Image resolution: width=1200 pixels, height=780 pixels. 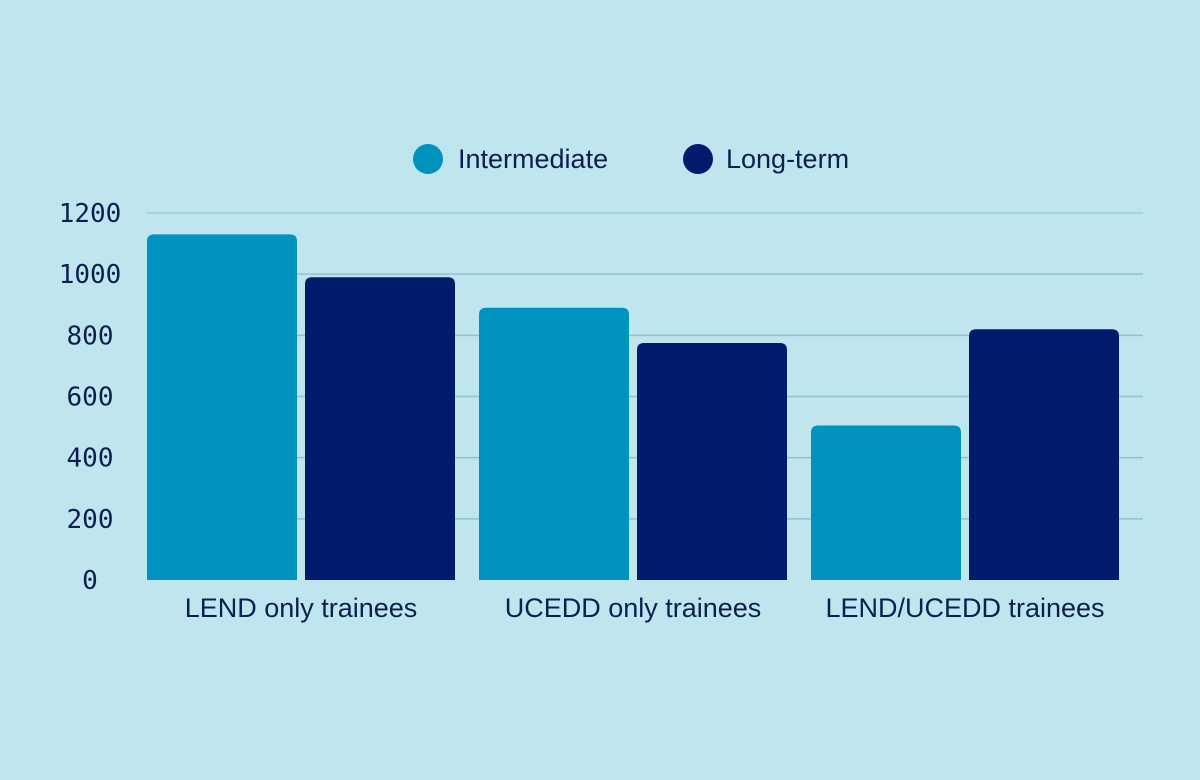 I want to click on y-tick-label: 600, so click(x=90, y=398).